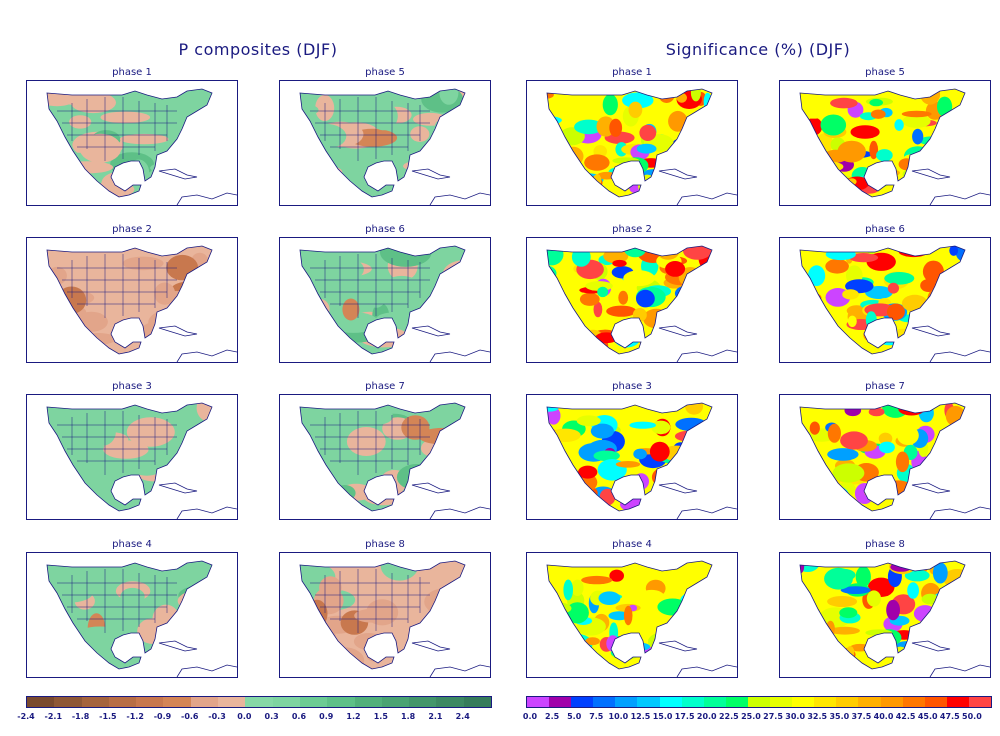 This screenshot has height=736, width=1000. Describe the element at coordinates (758, 49) in the screenshot. I see `significance-title: Significance (%) (DJF)` at that location.